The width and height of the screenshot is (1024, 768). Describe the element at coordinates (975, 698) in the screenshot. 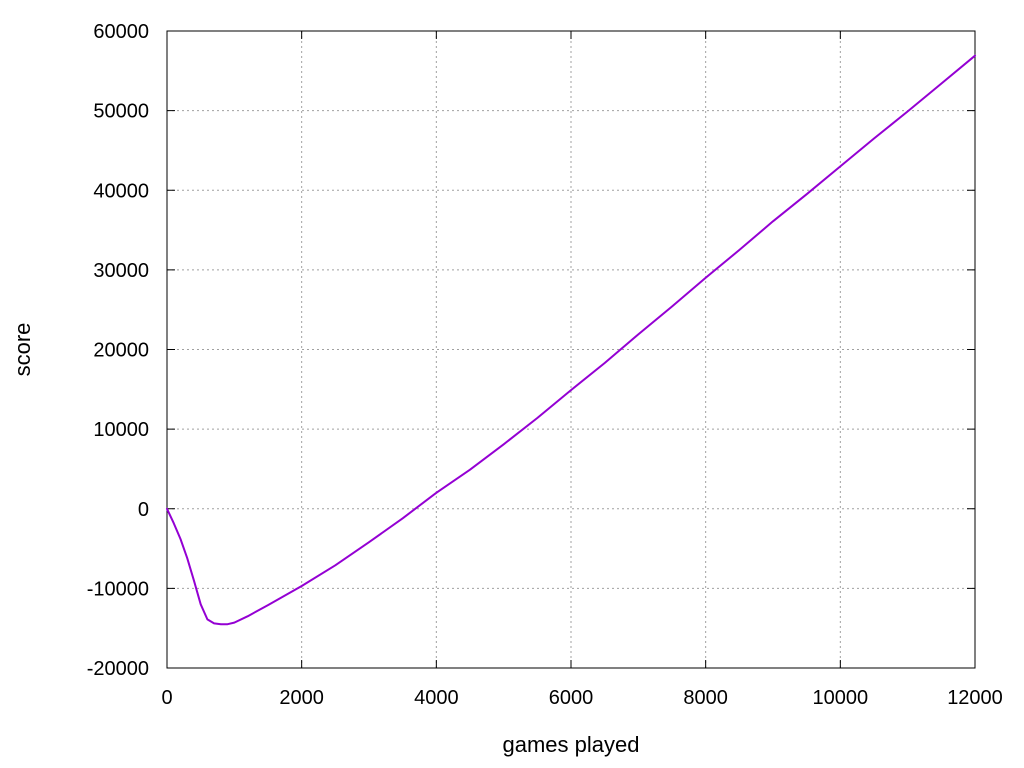

I see `x-tick-label: 12000` at that location.